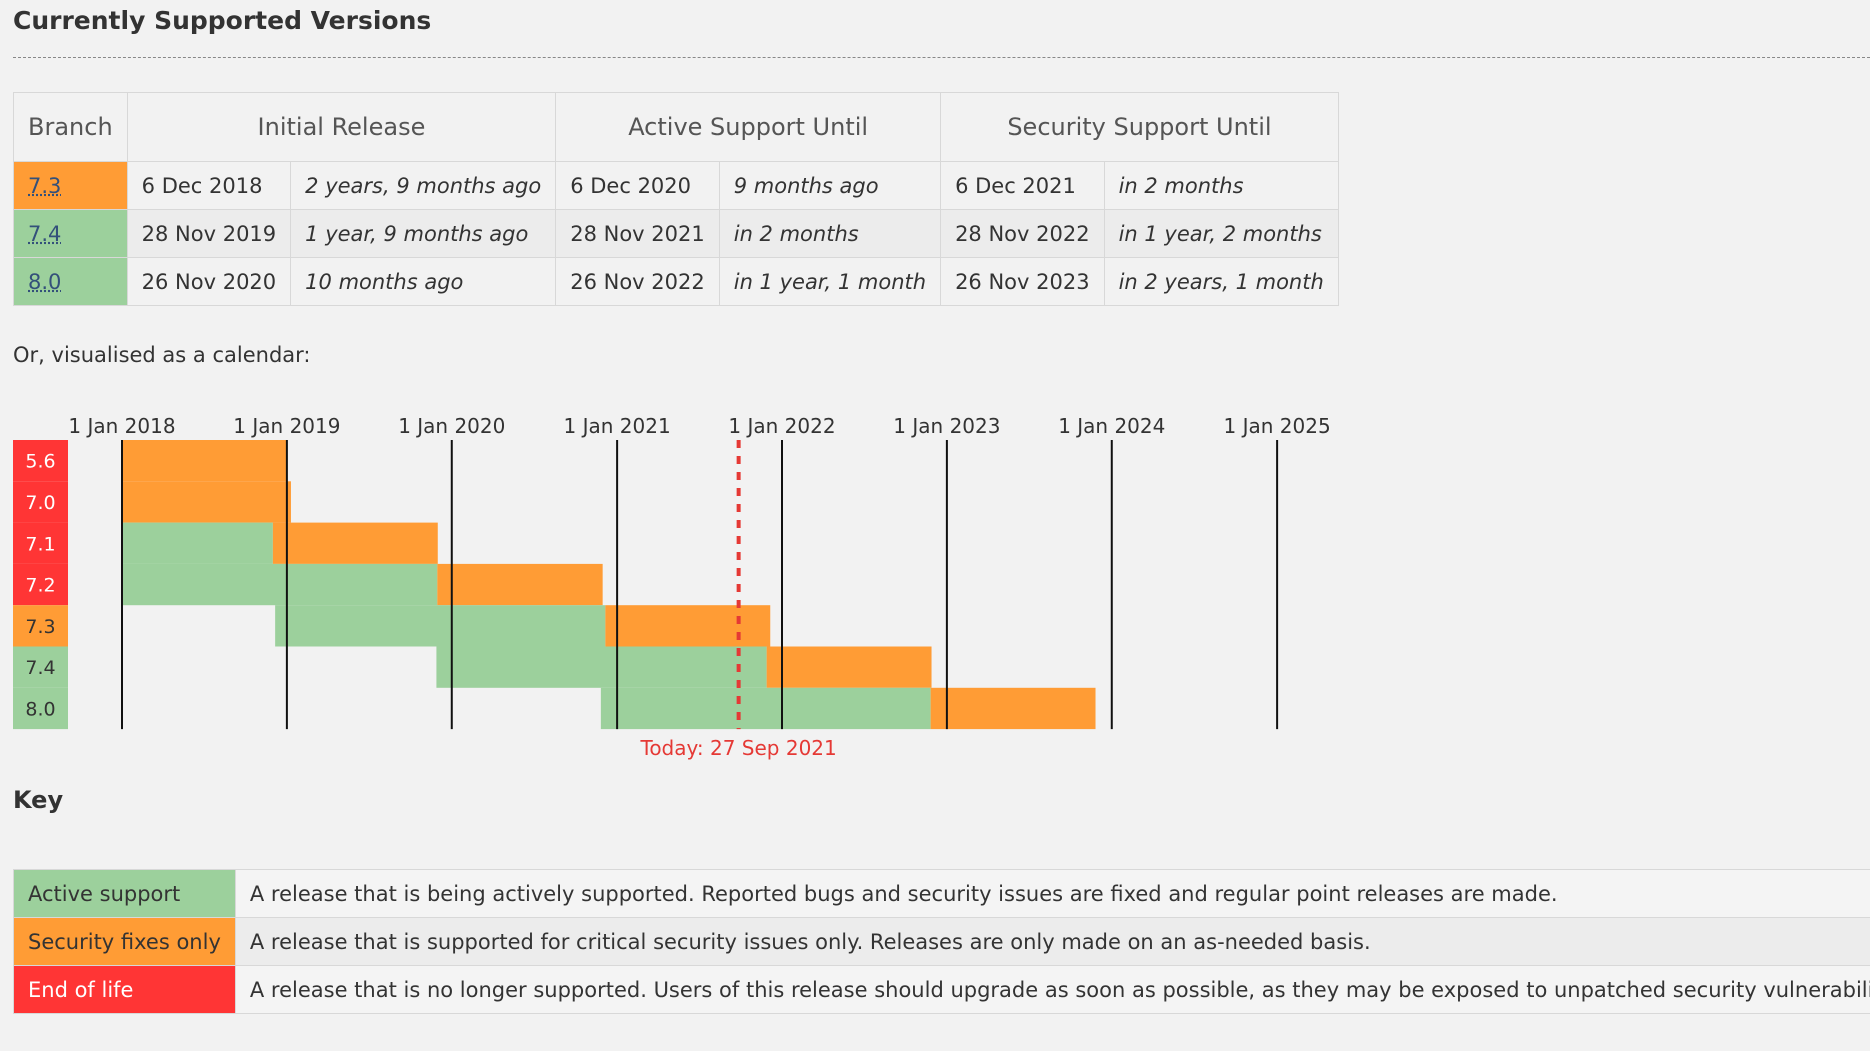 The width and height of the screenshot is (1870, 1051). Describe the element at coordinates (423, 185) in the screenshot. I see `release-ago: 2 years, 9 months ago` at that location.